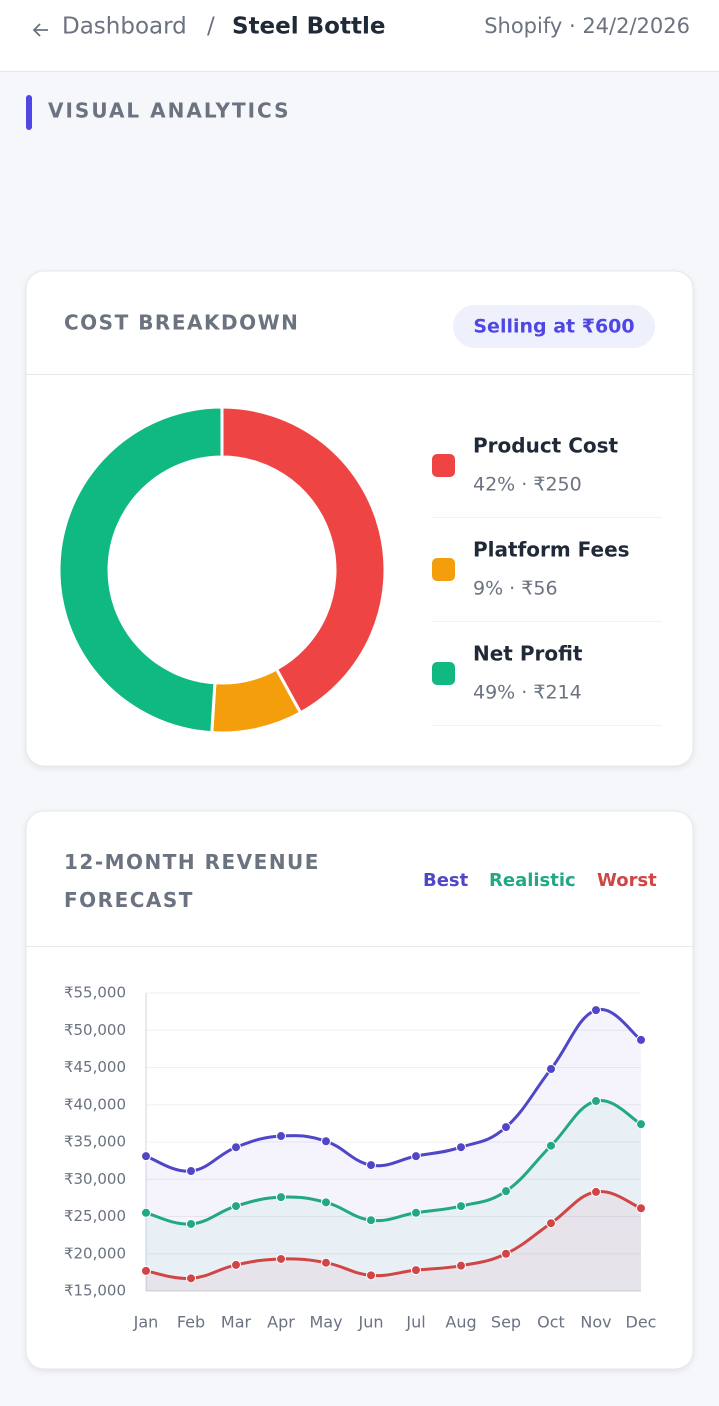  What do you see at coordinates (95, 1067) in the screenshot?
I see `y-tick-label: ₹45,000` at bounding box center [95, 1067].